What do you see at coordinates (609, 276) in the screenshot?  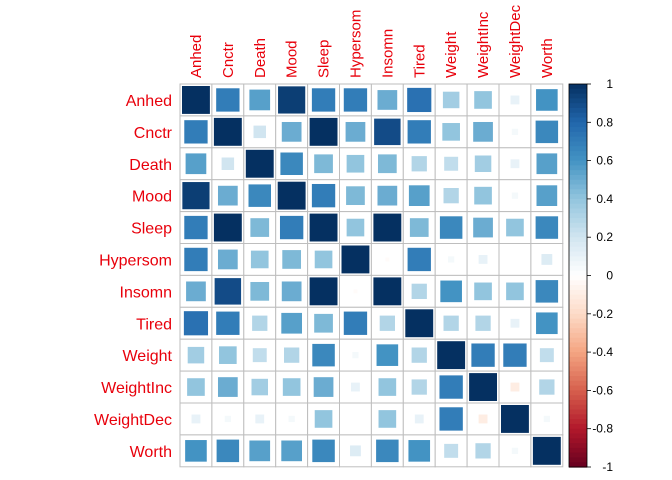 I see `colorbar-tick-label: 0` at bounding box center [609, 276].